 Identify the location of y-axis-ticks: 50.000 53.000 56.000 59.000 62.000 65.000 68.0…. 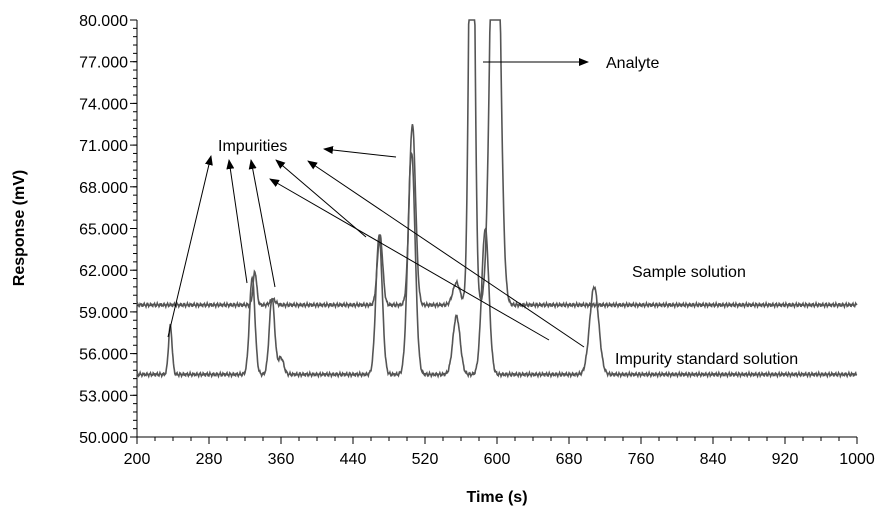
(108, 230).